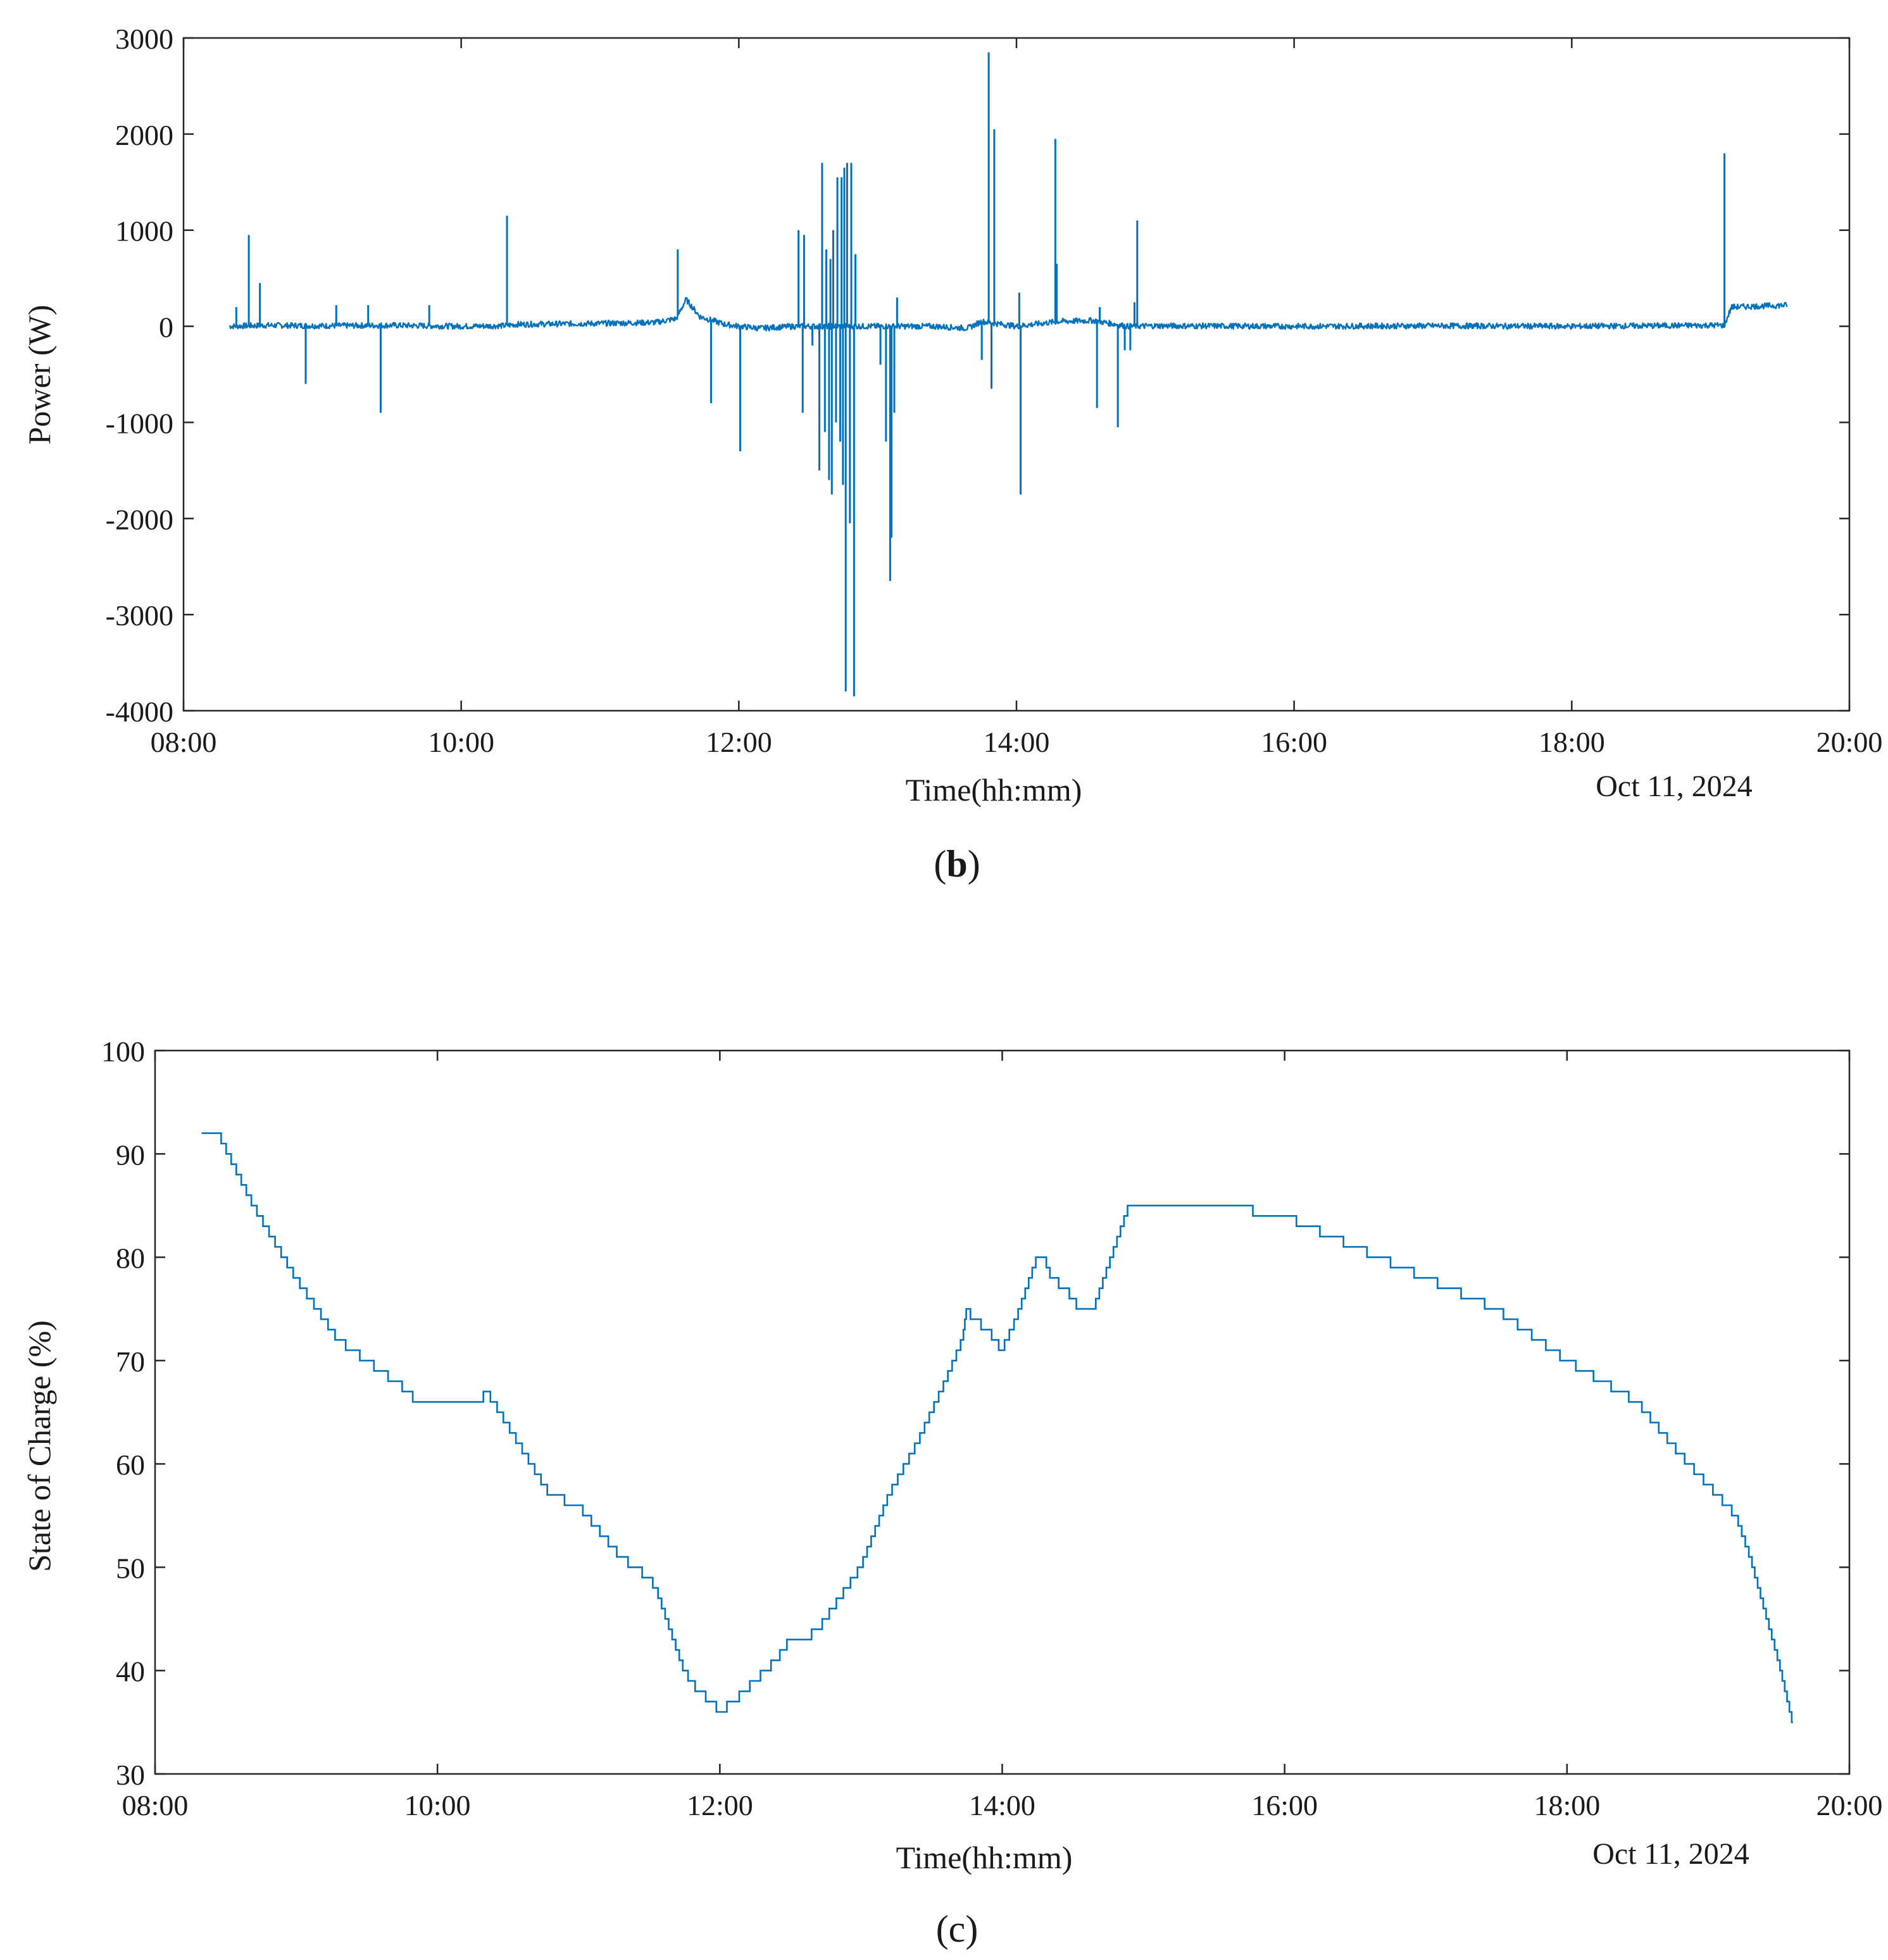 The height and width of the screenshot is (1960, 1888). I want to click on panel-label-b-close: ), so click(974, 864).